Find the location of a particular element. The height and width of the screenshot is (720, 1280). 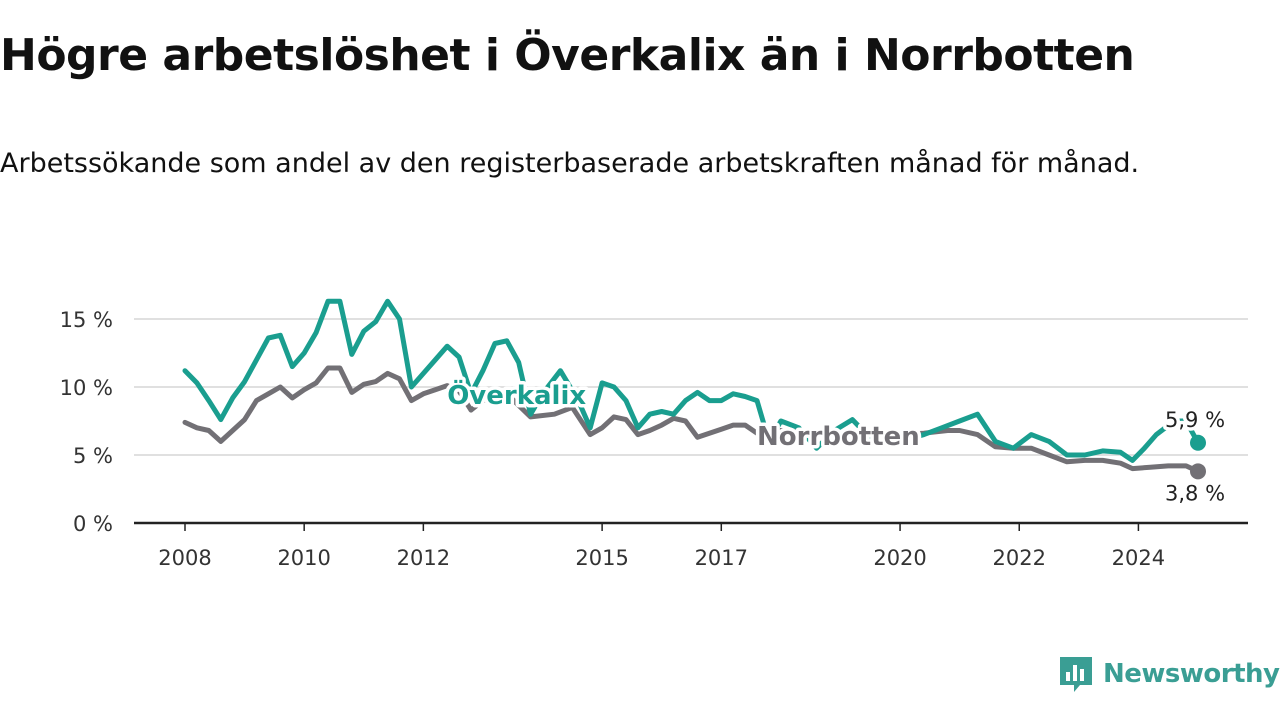

y-tick-label: 10 % is located at coordinates (86, 388).